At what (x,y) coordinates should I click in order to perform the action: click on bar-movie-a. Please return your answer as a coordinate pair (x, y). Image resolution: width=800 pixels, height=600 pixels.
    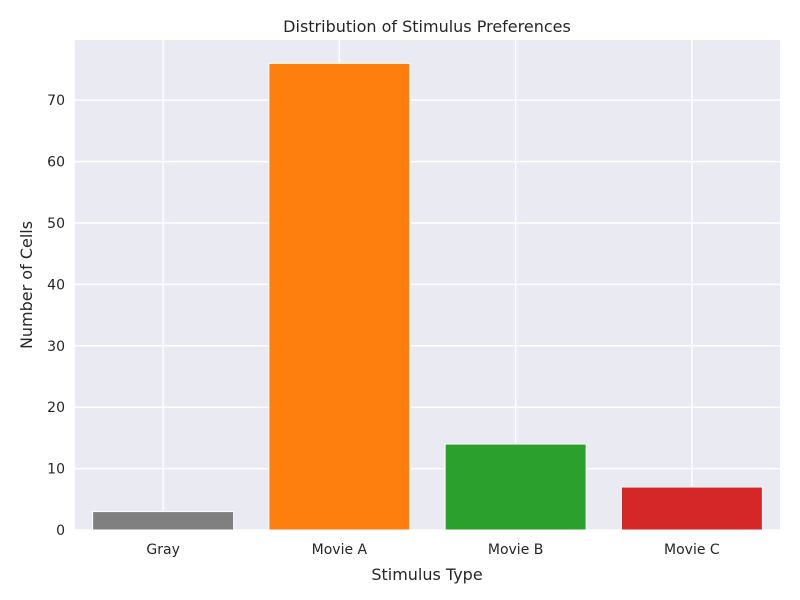
    Looking at the image, I should click on (339, 296).